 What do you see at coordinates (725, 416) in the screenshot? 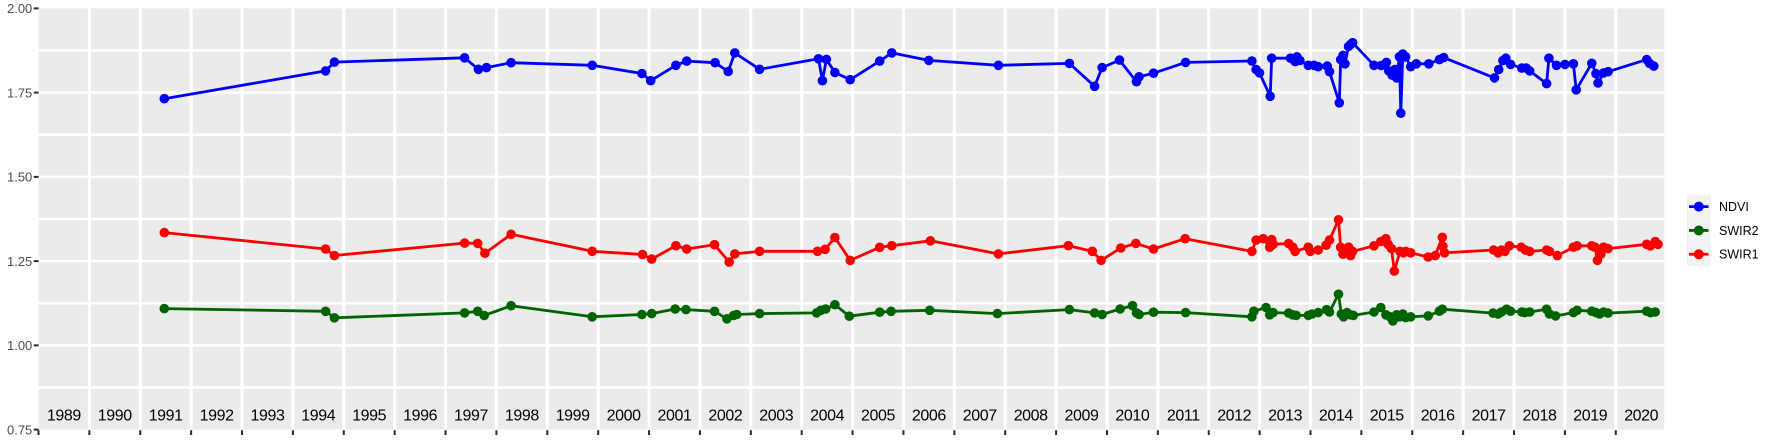
I see `svg-text: 2002` at bounding box center [725, 416].